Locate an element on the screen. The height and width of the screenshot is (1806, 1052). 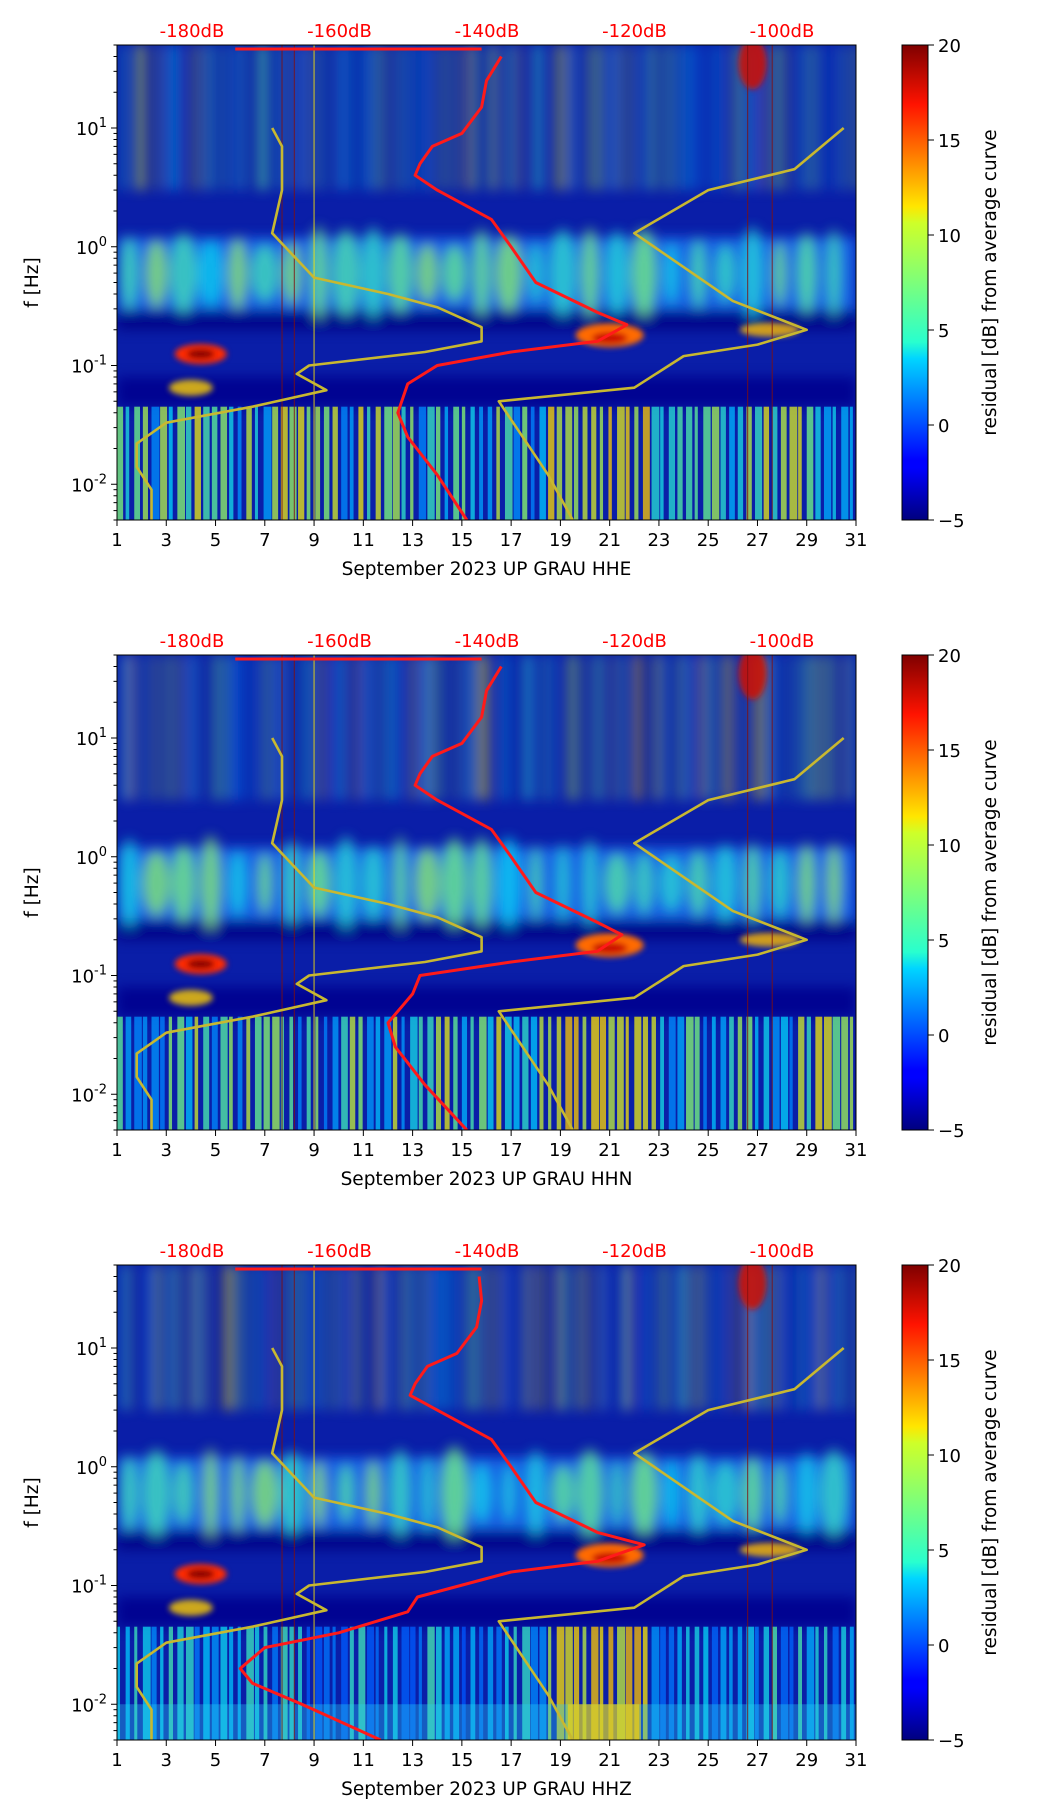
x-axis-label: September 2023 UP GRAU HHZ is located at coordinates (486, 1789).